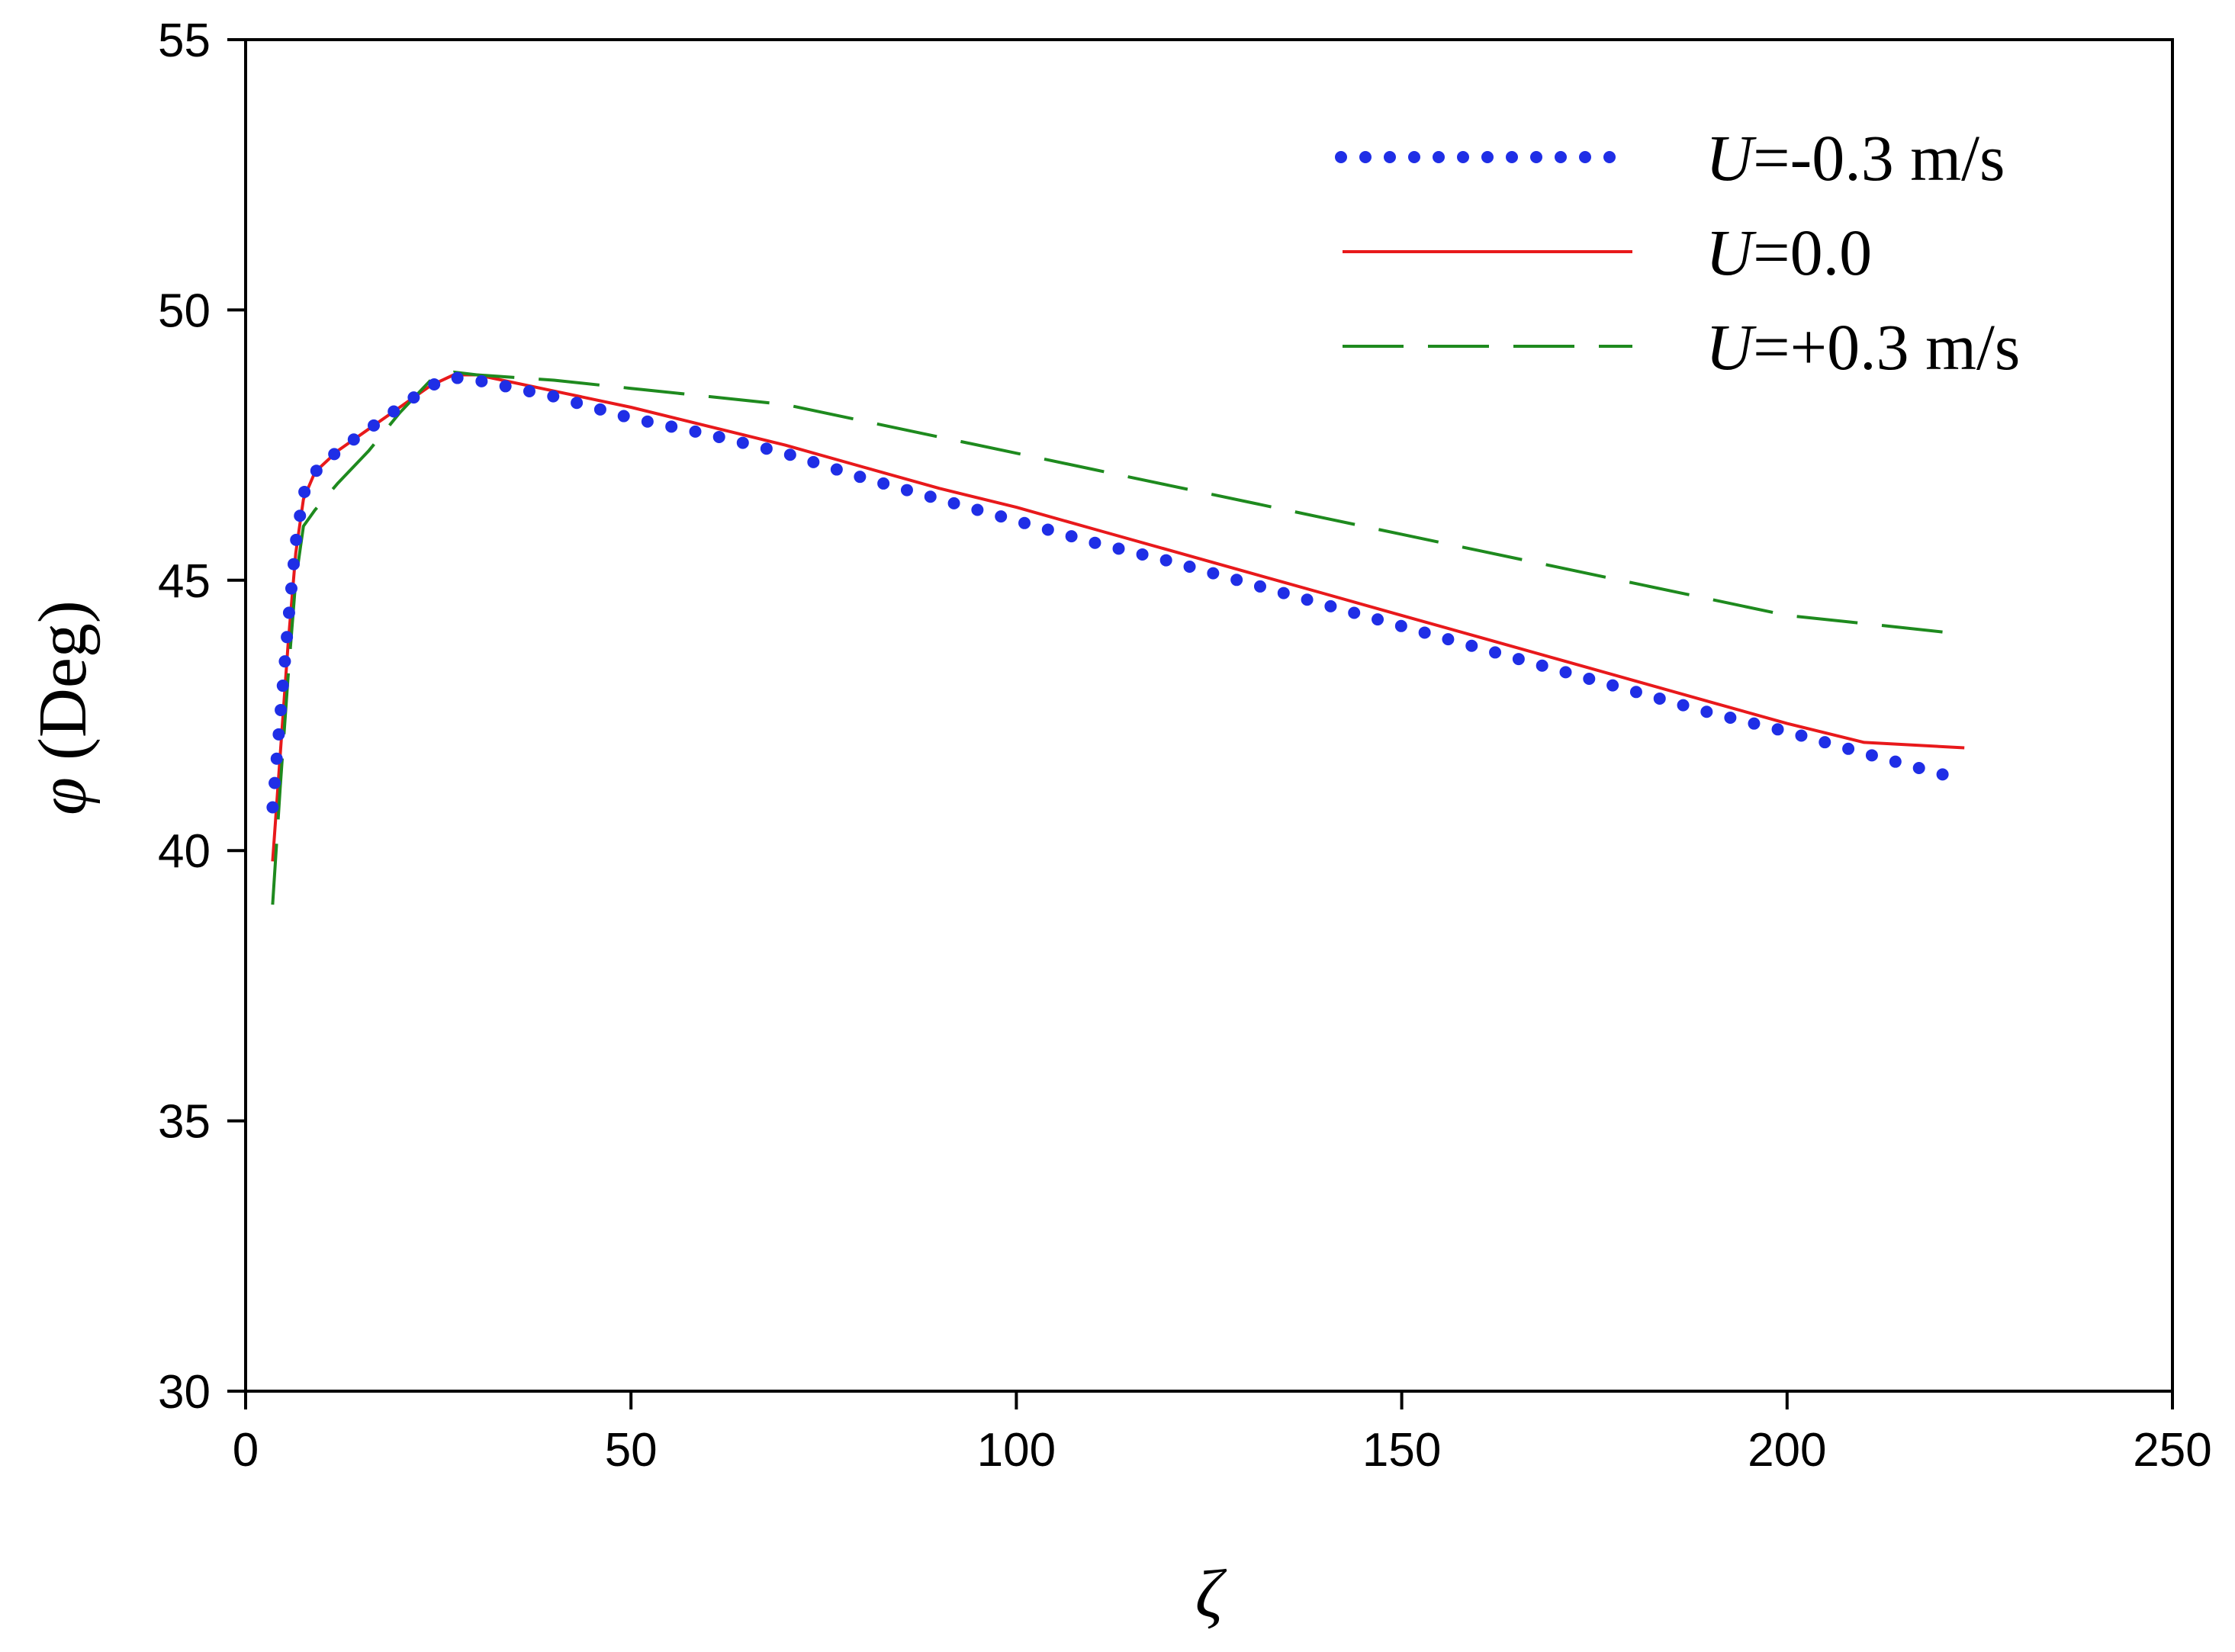 The width and height of the screenshot is (2235, 1652). I want to click on legend-label-rest: =0.0, so click(1812, 253).